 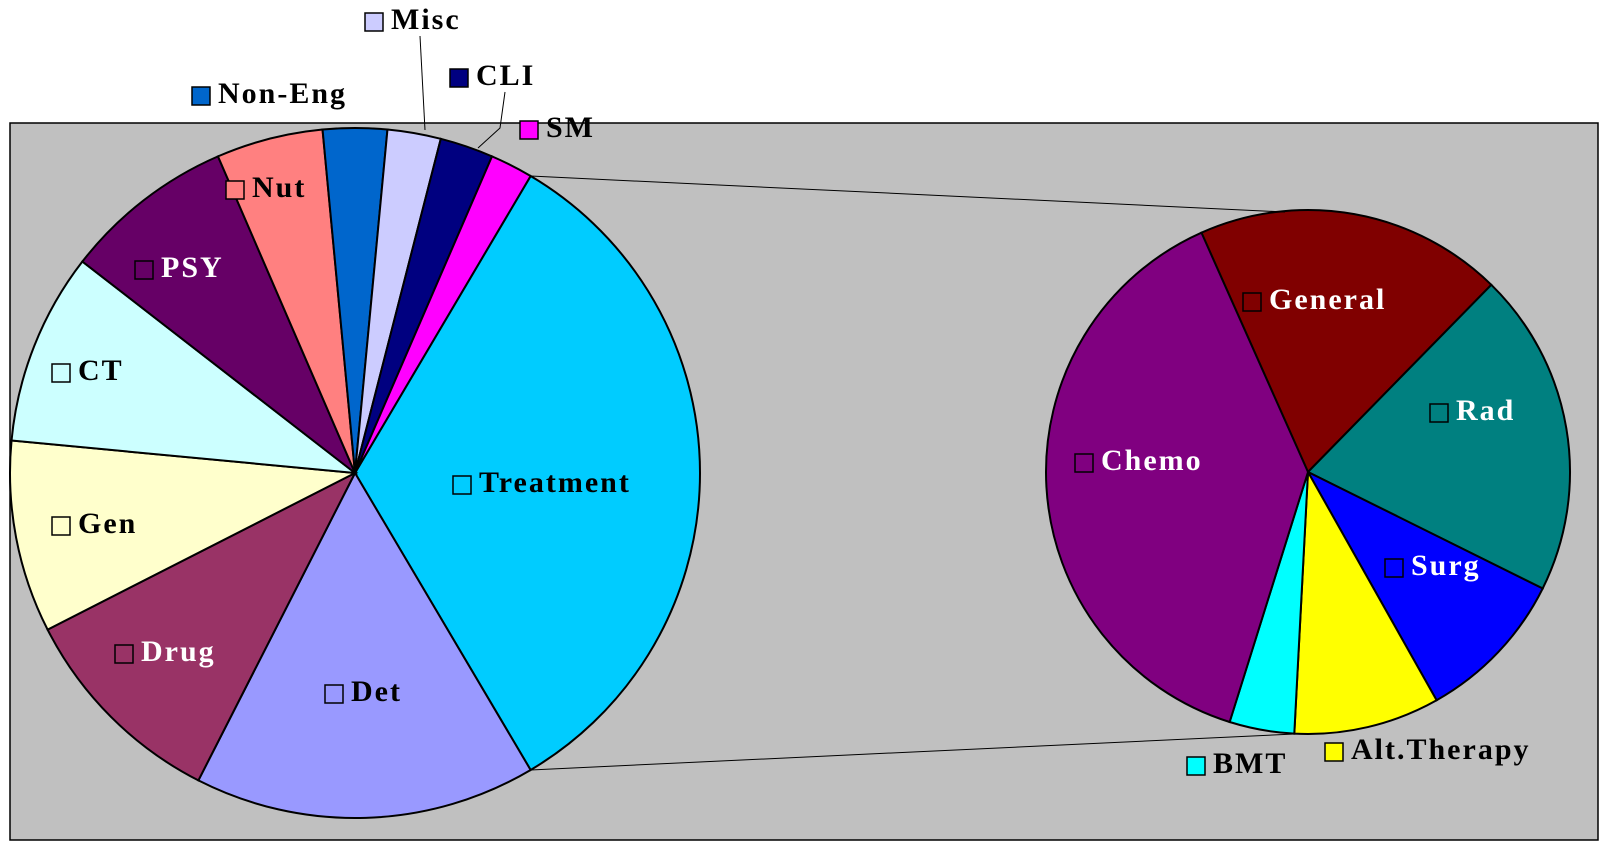 I want to click on slice-label: Non-Eng, so click(x=282, y=93).